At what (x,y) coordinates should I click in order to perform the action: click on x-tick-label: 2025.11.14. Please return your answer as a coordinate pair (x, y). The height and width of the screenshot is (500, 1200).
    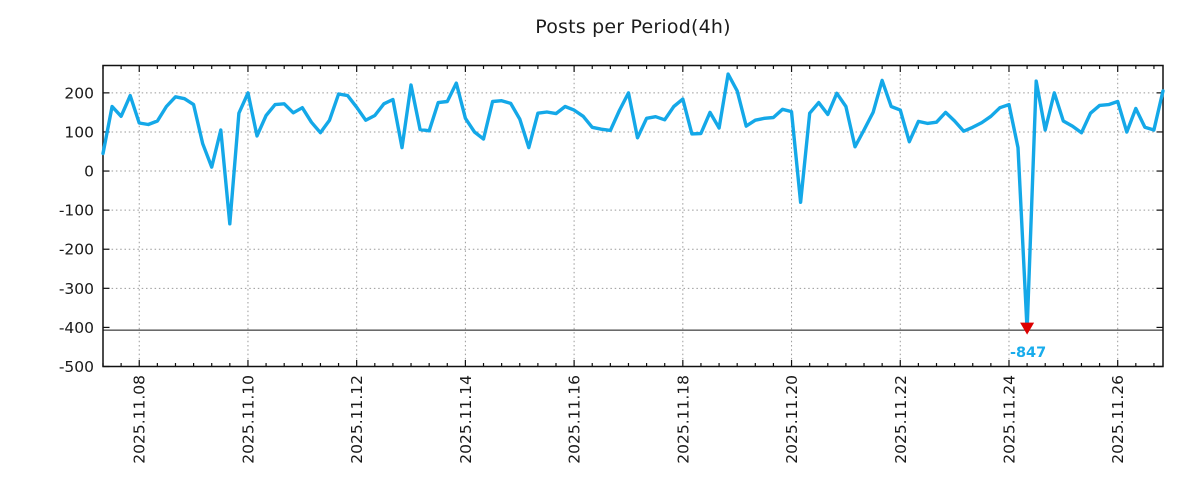
    Looking at the image, I should click on (466, 419).